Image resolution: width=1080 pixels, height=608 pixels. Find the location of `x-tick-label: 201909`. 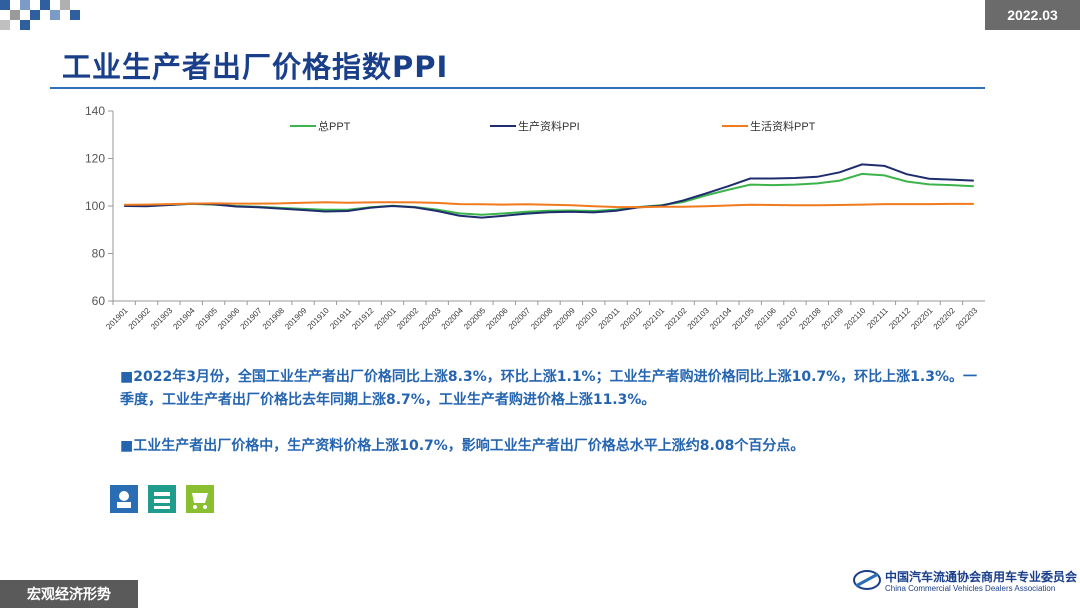

x-tick-label: 201909 is located at coordinates (296, 319).